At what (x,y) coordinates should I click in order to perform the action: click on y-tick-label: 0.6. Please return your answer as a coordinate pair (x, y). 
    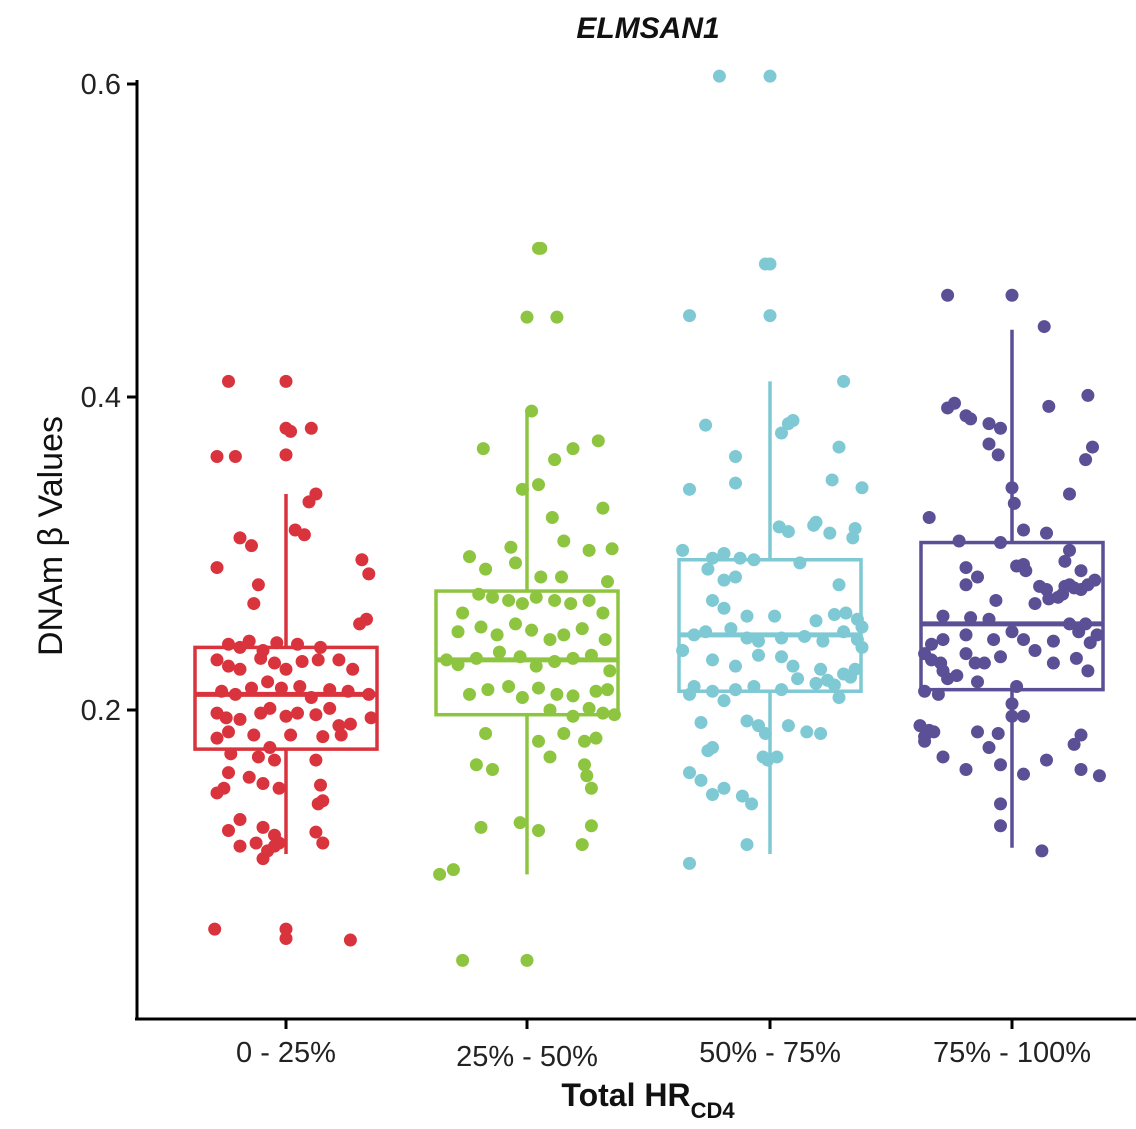
    Looking at the image, I should click on (101, 85).